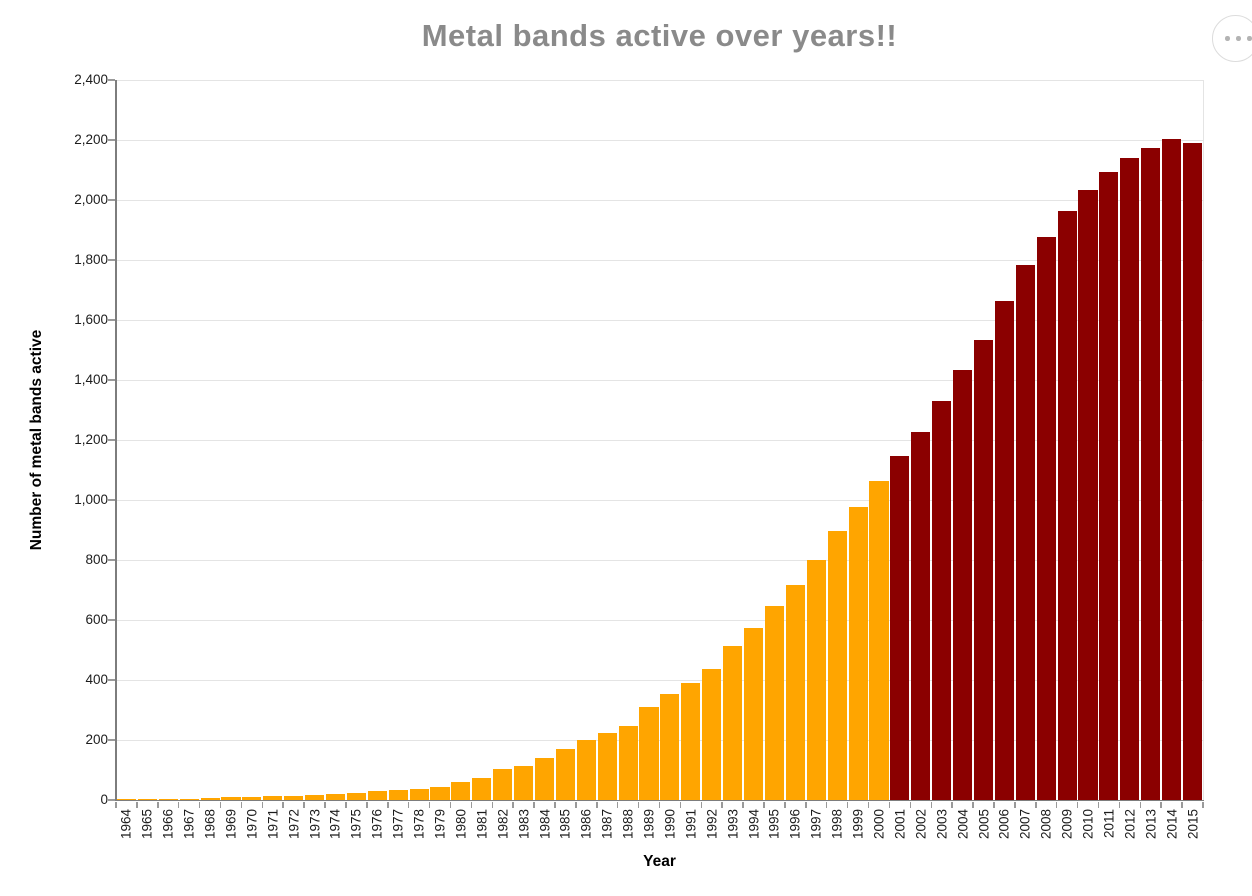  What do you see at coordinates (858, 653) in the screenshot?
I see `bar-1999` at bounding box center [858, 653].